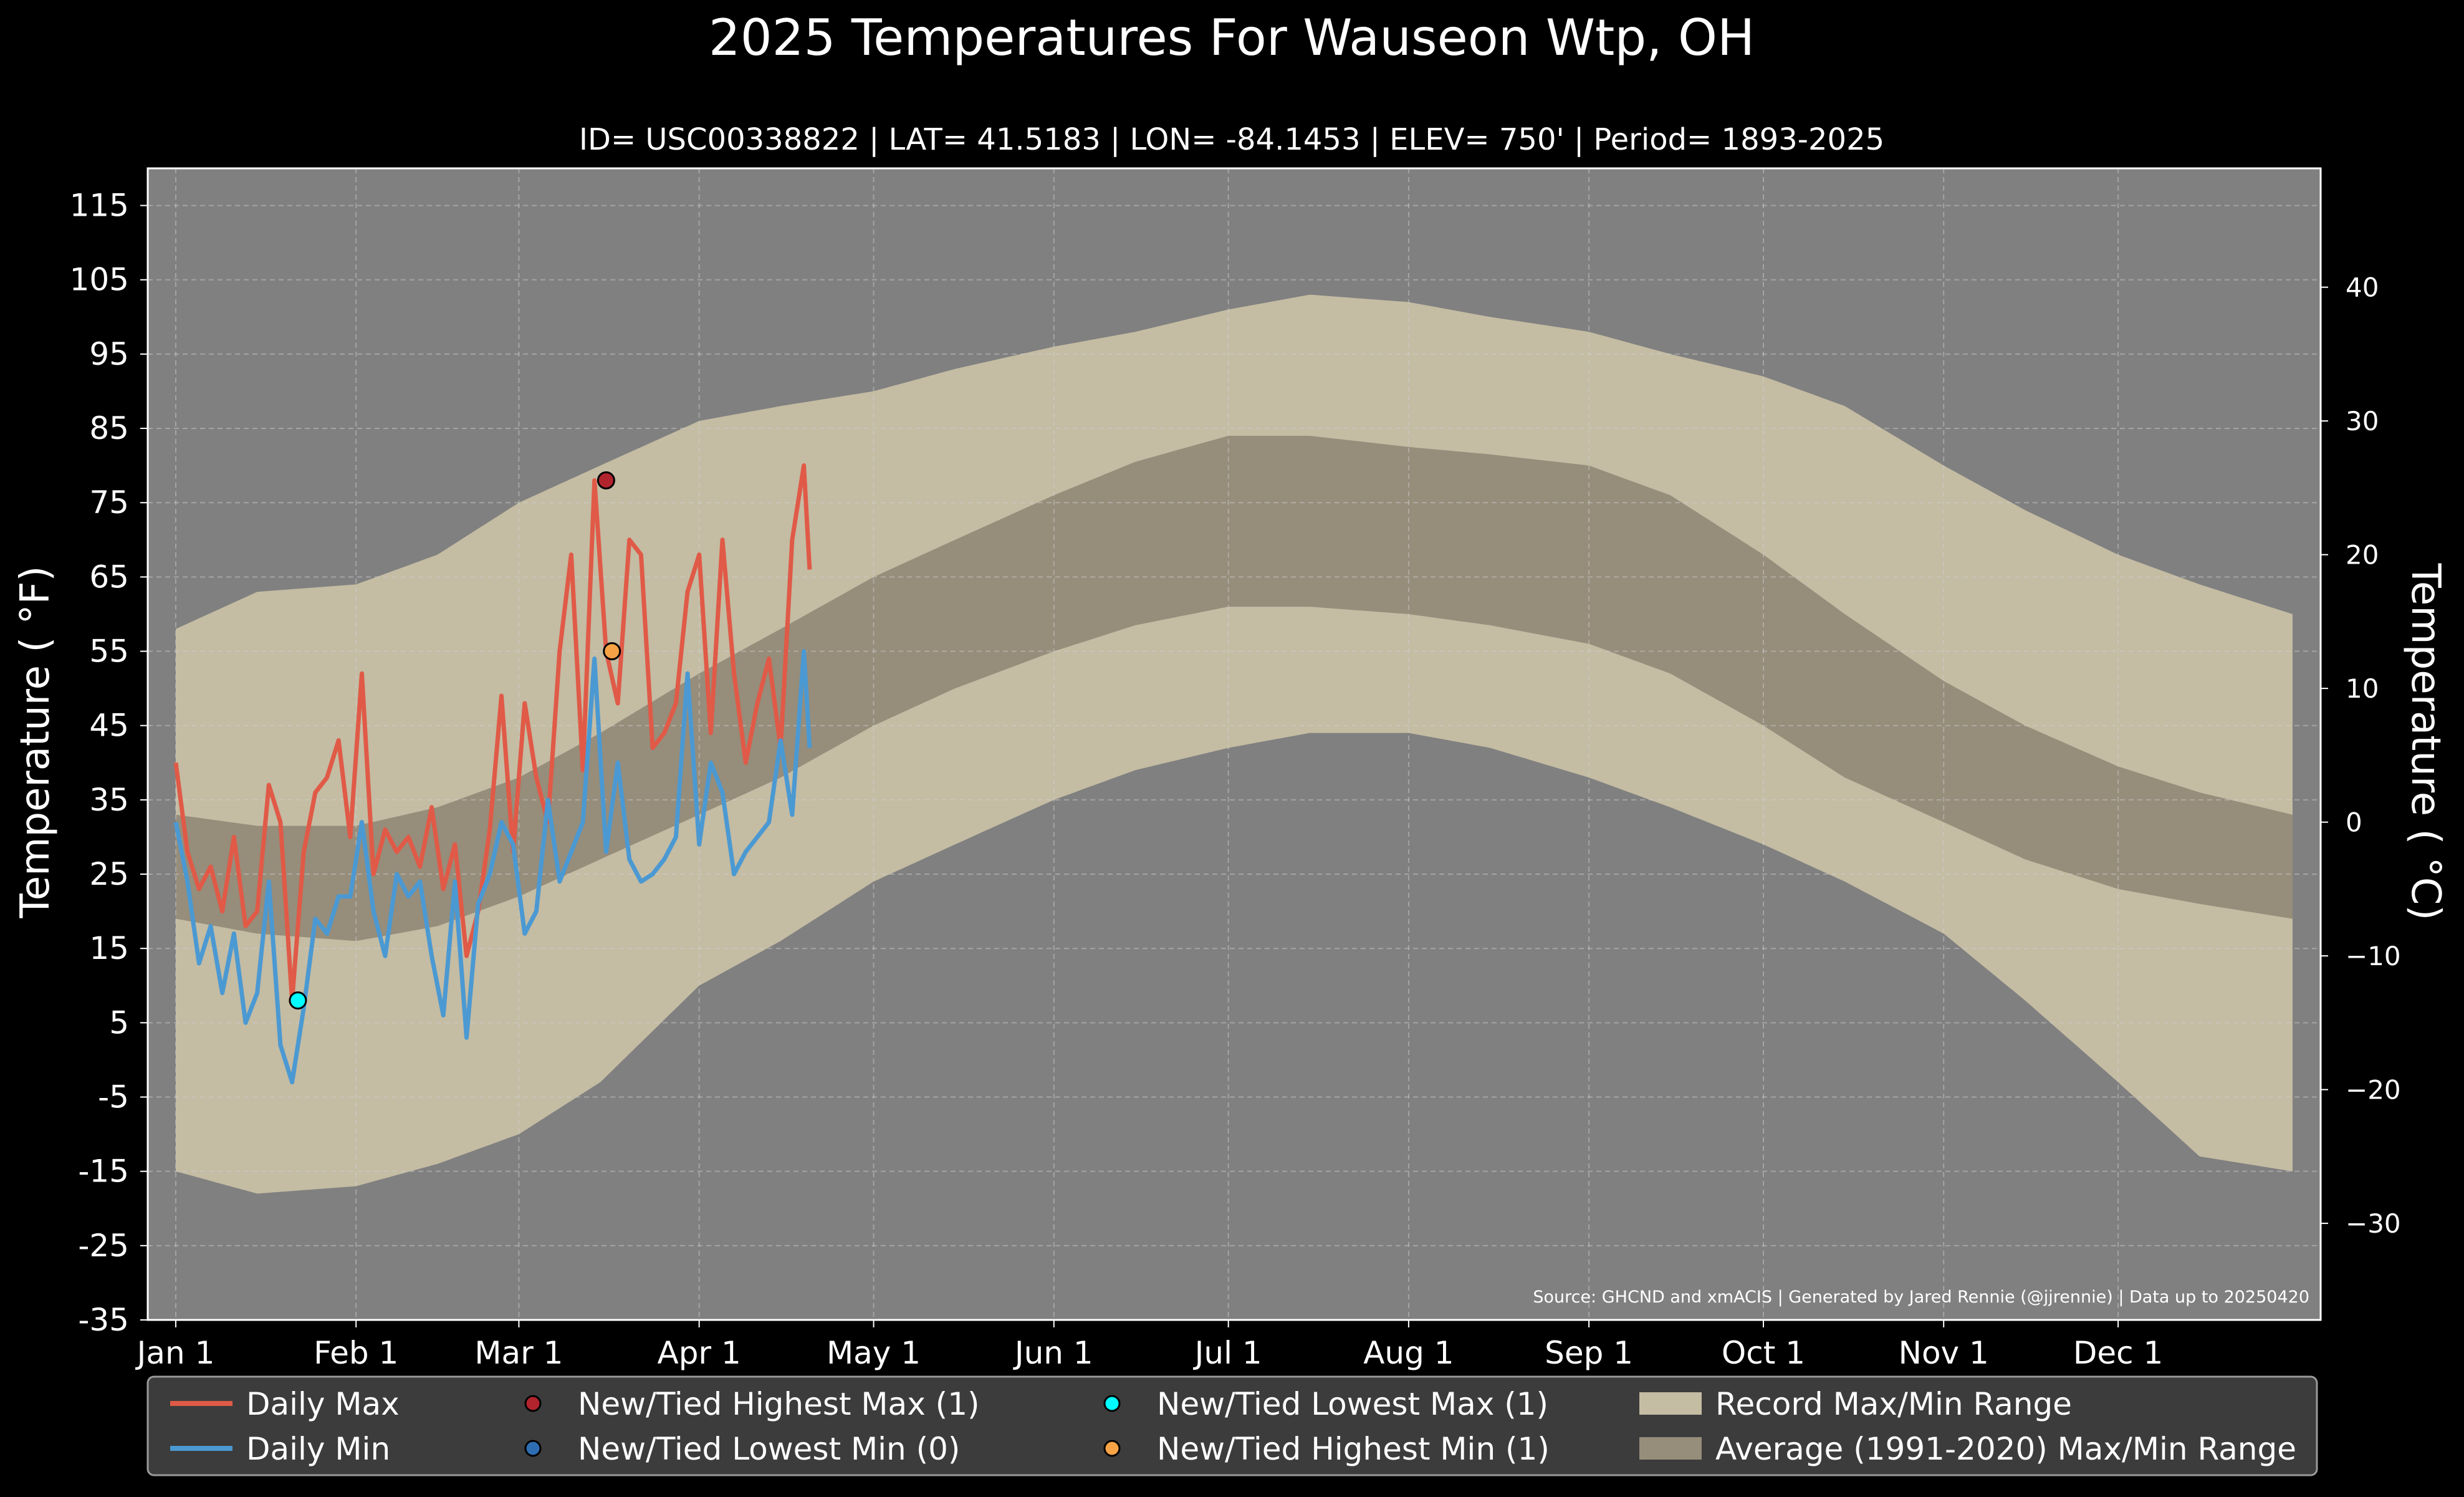  I want to click on x-tick-label: Dec 1, so click(2118, 1353).